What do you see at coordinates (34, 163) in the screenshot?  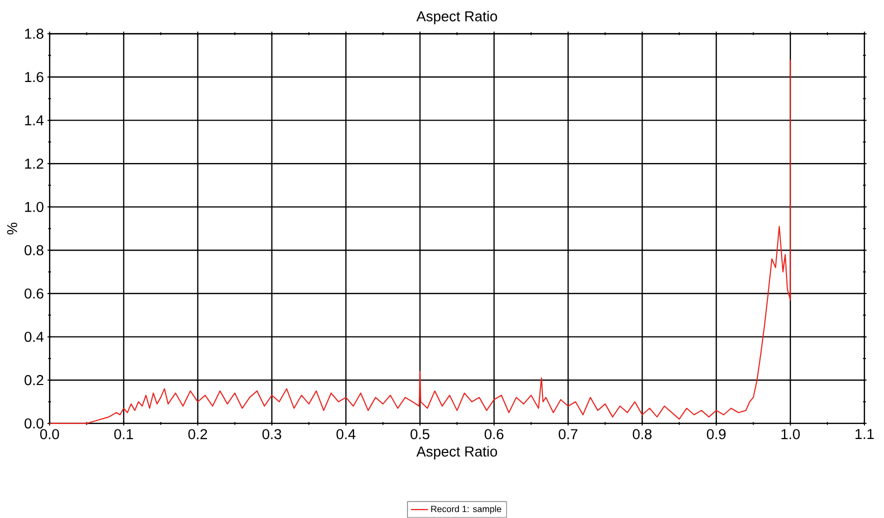 I see `y-tick-label: 1.2` at bounding box center [34, 163].